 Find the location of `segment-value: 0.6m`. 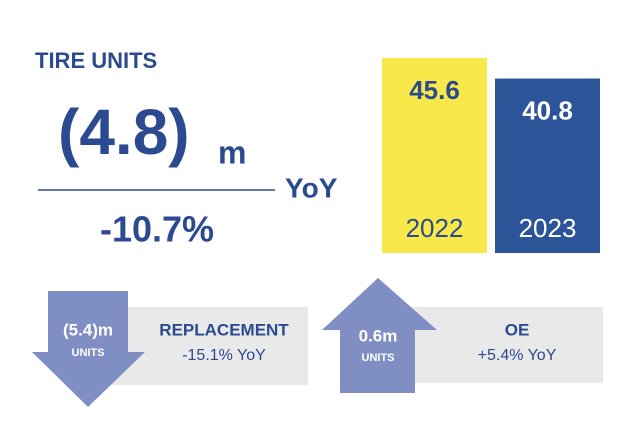

segment-value: 0.6m is located at coordinates (378, 335).